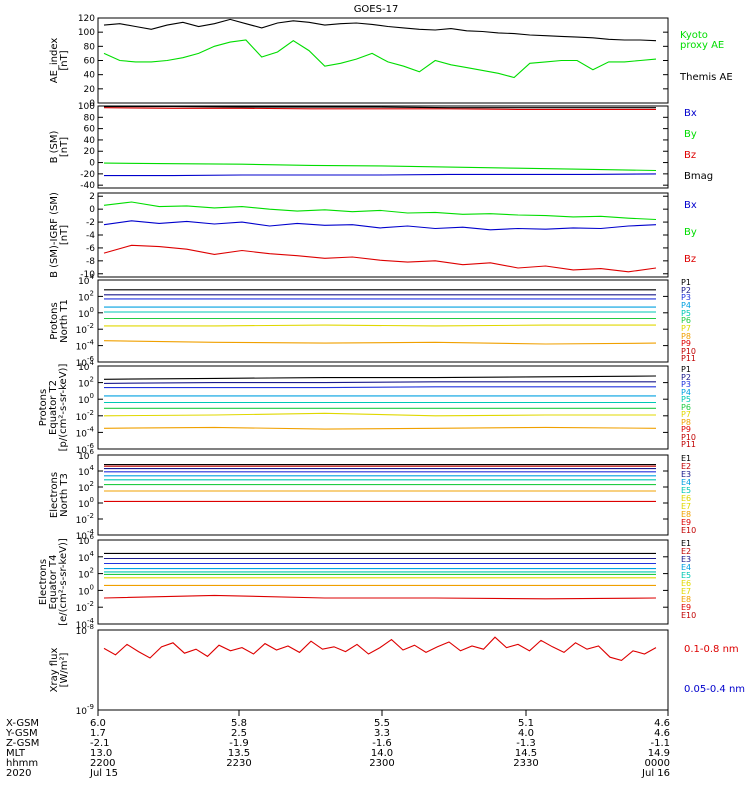  Describe the element at coordinates (686, 369) in the screenshot. I see `legend-entry: P1` at that location.